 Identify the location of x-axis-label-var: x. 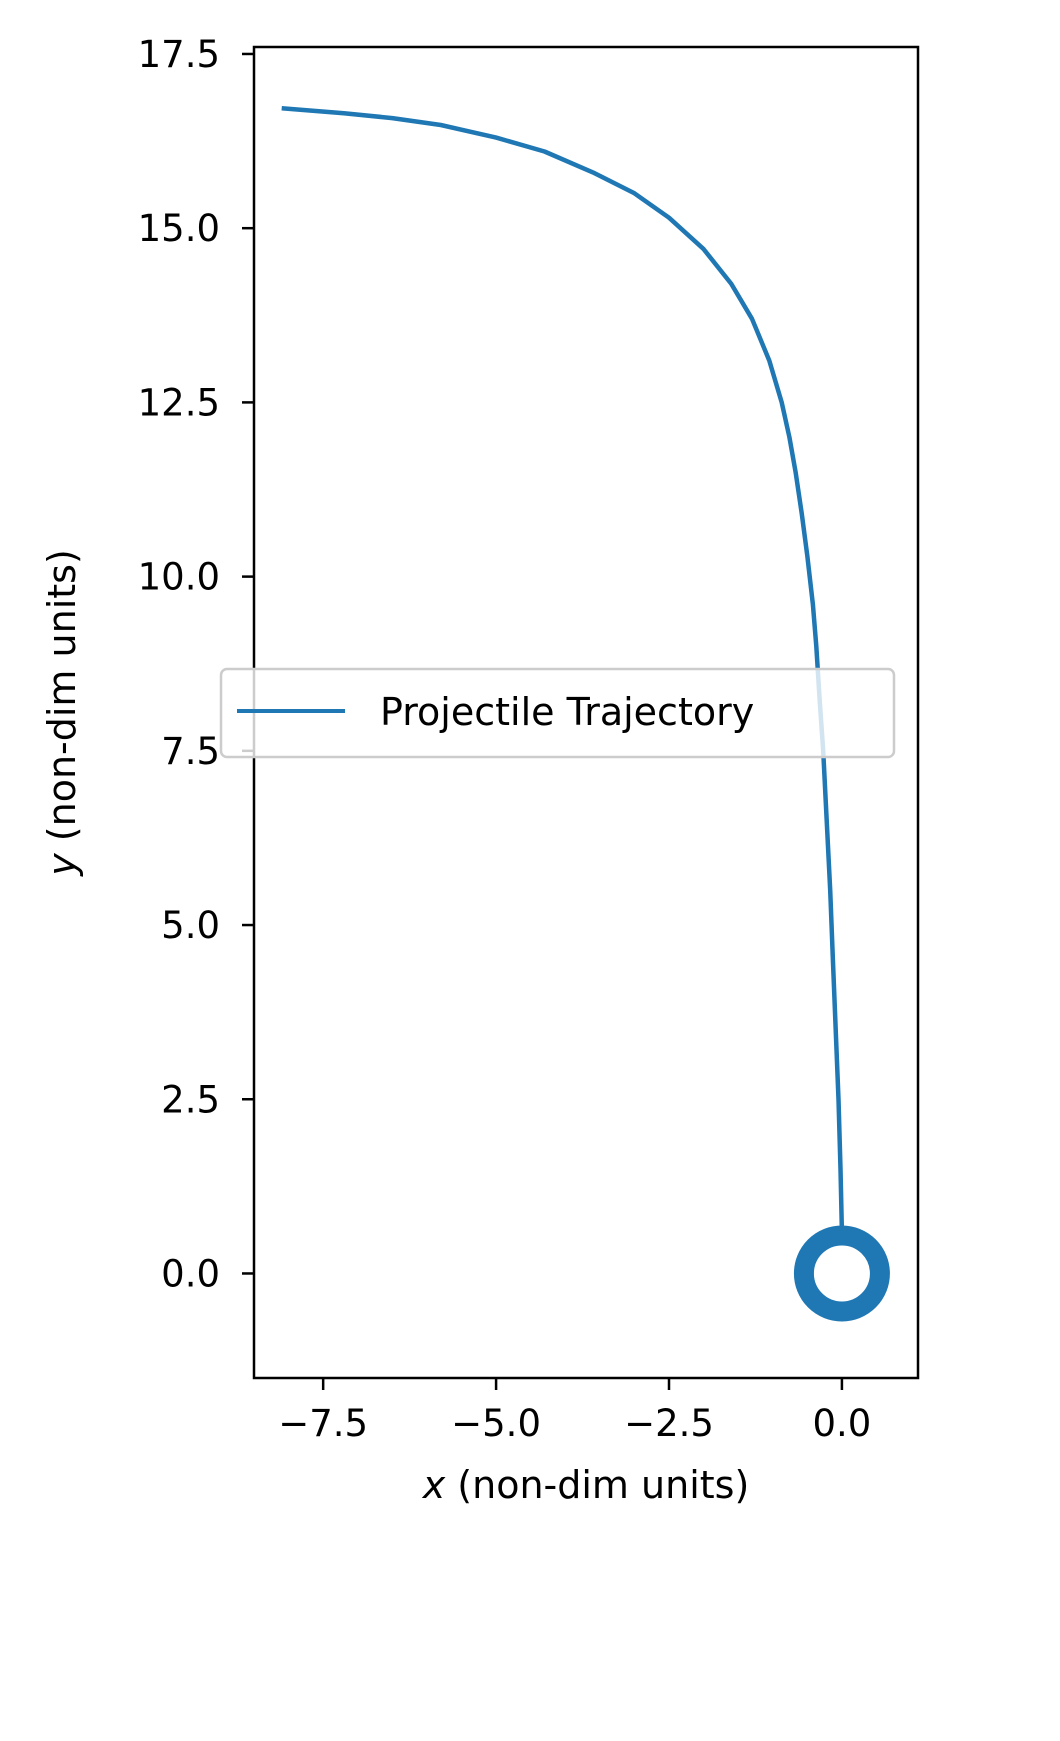
(434, 1485).